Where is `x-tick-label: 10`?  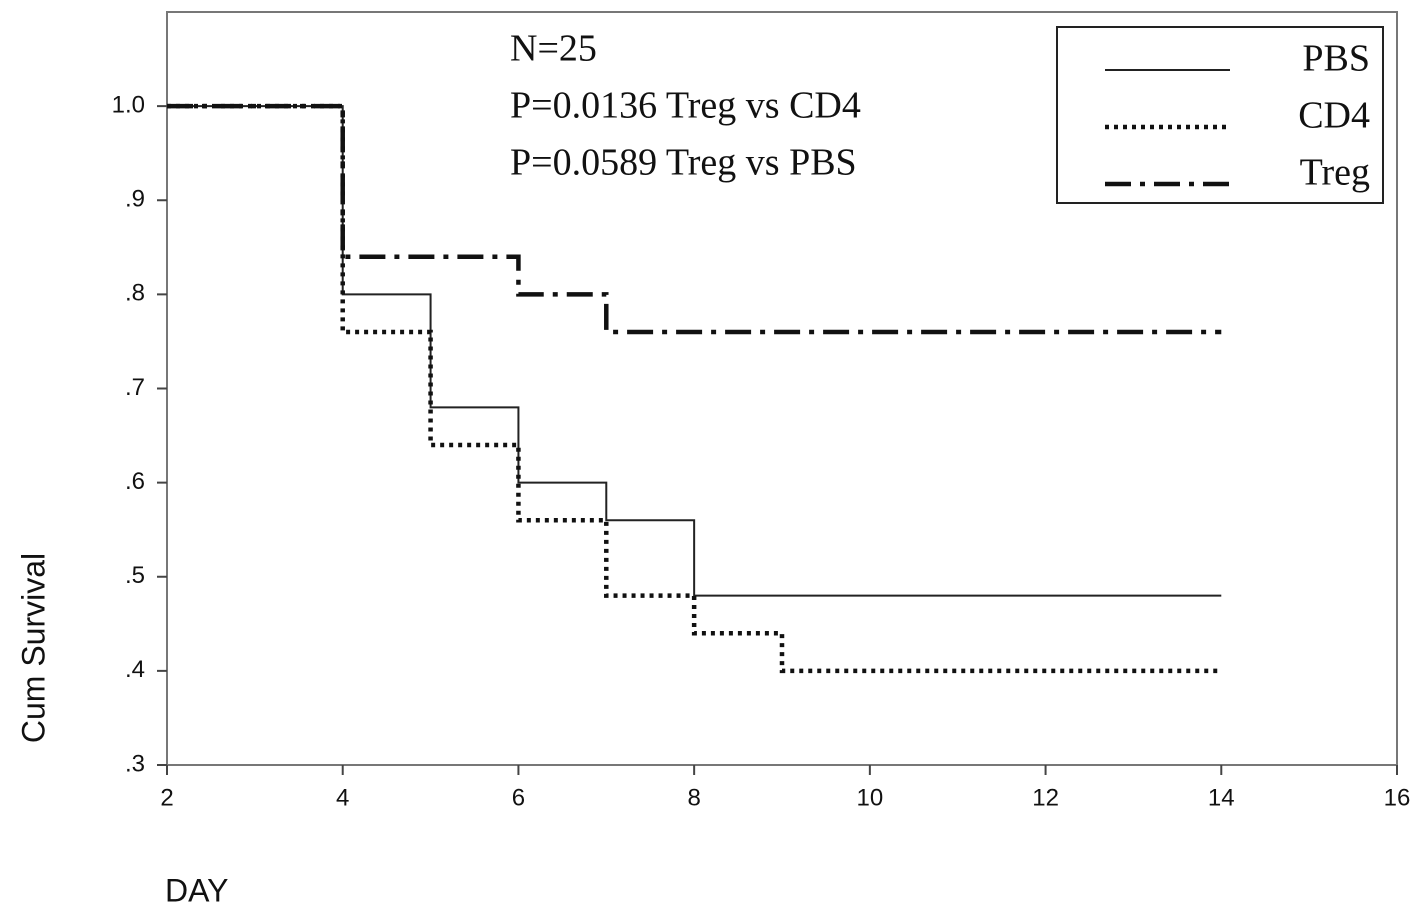 x-tick-label: 10 is located at coordinates (870, 797).